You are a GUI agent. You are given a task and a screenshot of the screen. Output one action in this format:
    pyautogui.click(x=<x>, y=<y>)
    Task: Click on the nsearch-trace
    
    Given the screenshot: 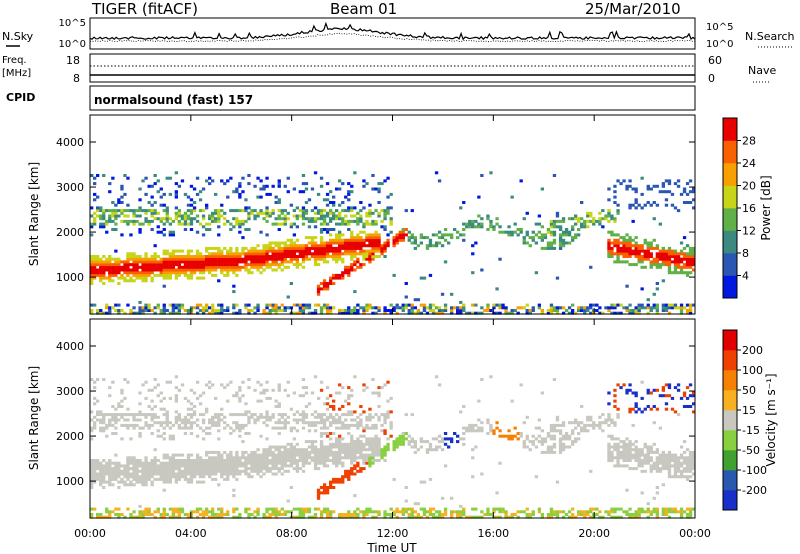 What is the action you would take?
    pyautogui.click(x=392, y=37)
    